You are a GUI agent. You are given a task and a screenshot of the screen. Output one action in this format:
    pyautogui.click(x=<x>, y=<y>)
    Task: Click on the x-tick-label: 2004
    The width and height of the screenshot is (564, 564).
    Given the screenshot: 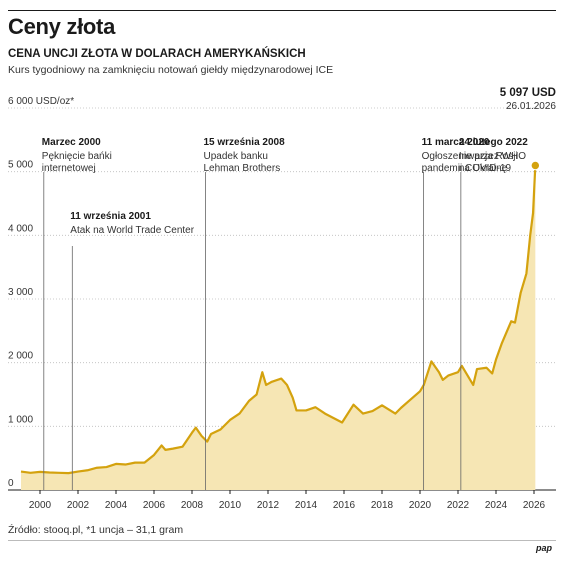 What is the action you would take?
    pyautogui.click(x=116, y=505)
    